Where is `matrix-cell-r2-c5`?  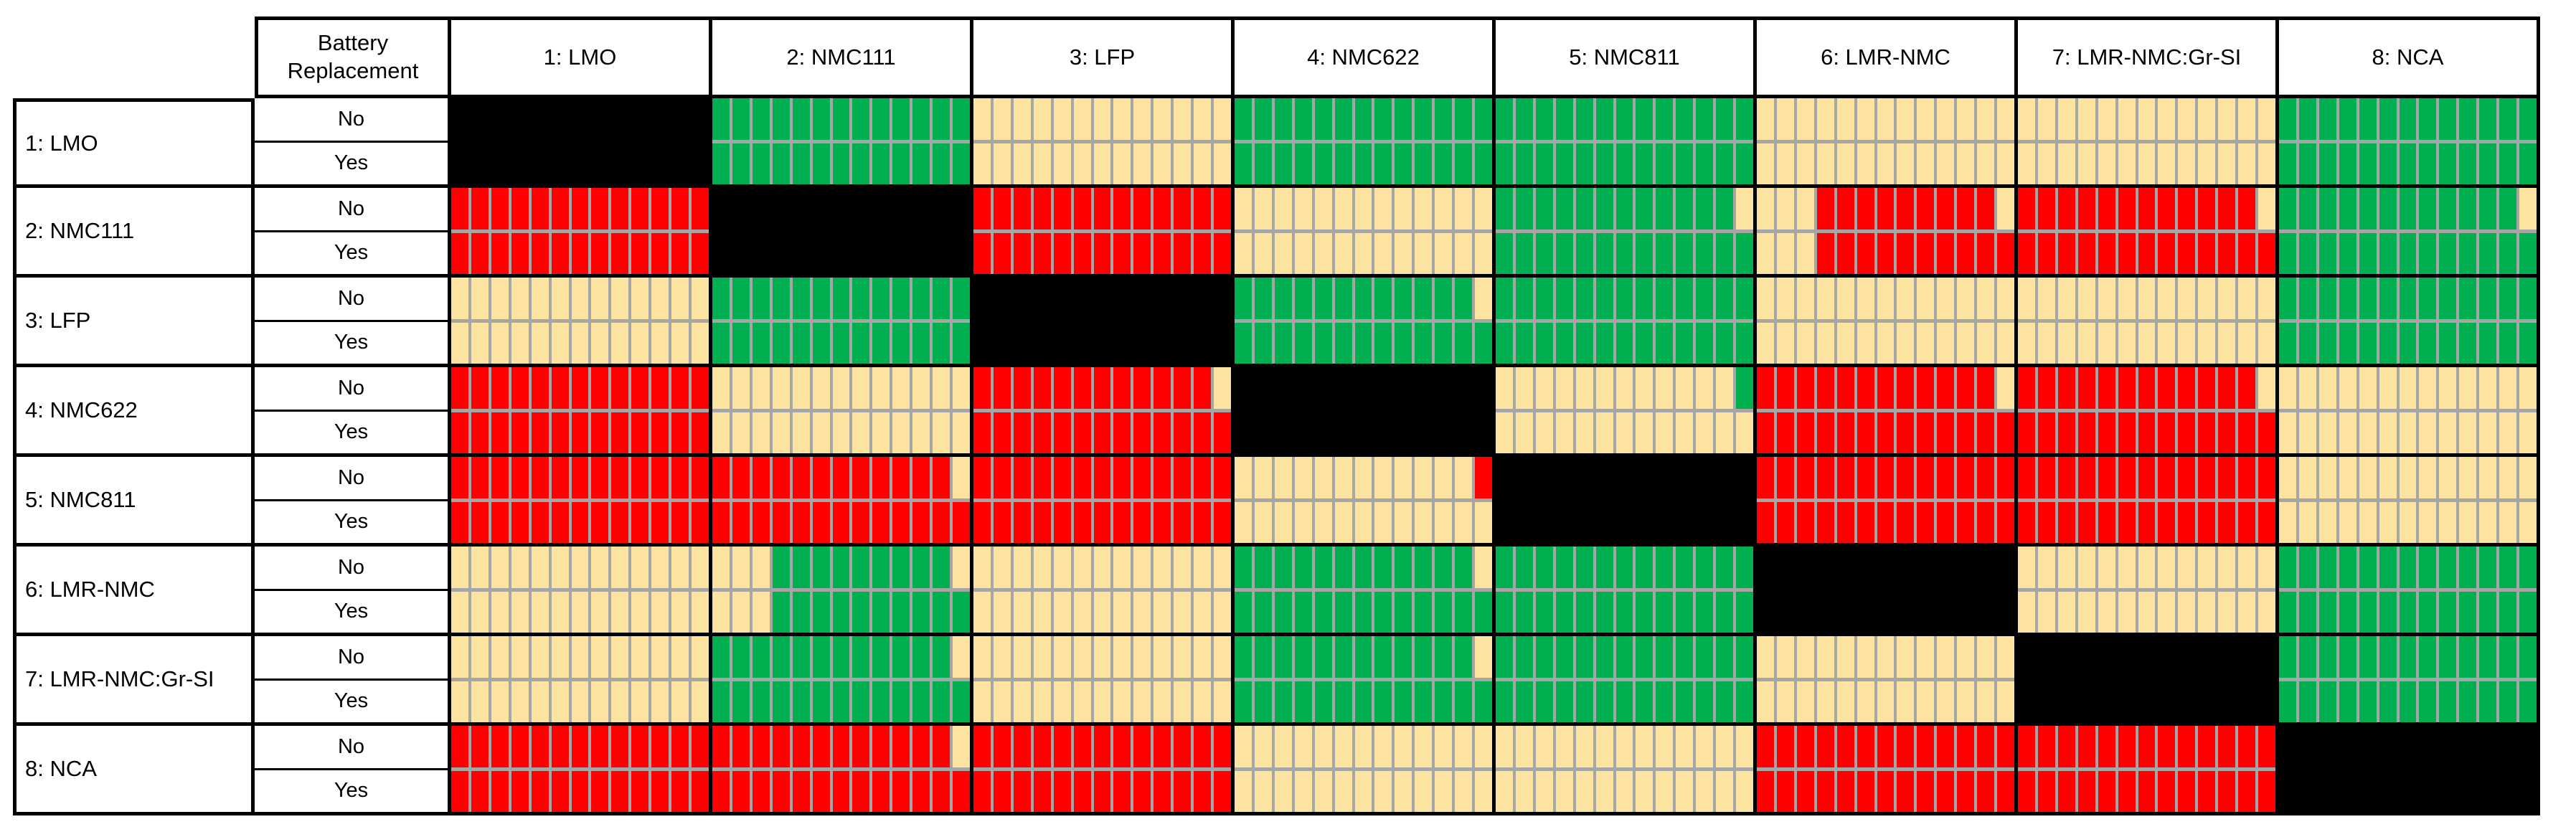
matrix-cell-r2-c5 is located at coordinates (1626, 233).